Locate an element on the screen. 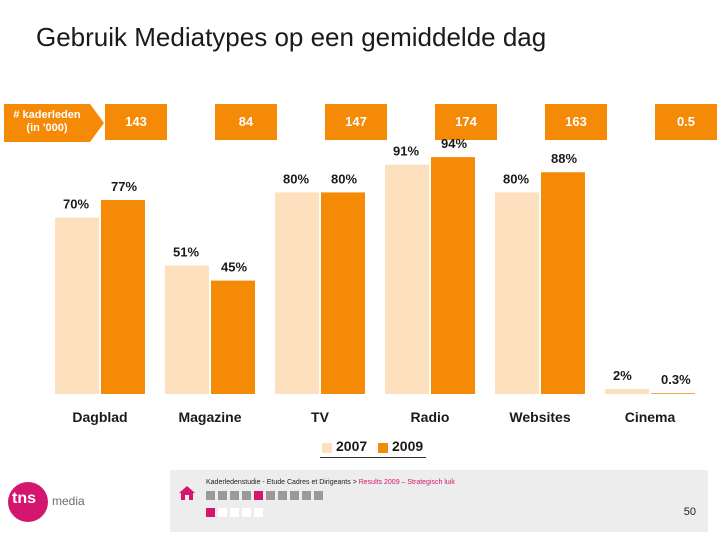 The image size is (720, 540). category-label-websites: Websites is located at coordinates (539, 417).